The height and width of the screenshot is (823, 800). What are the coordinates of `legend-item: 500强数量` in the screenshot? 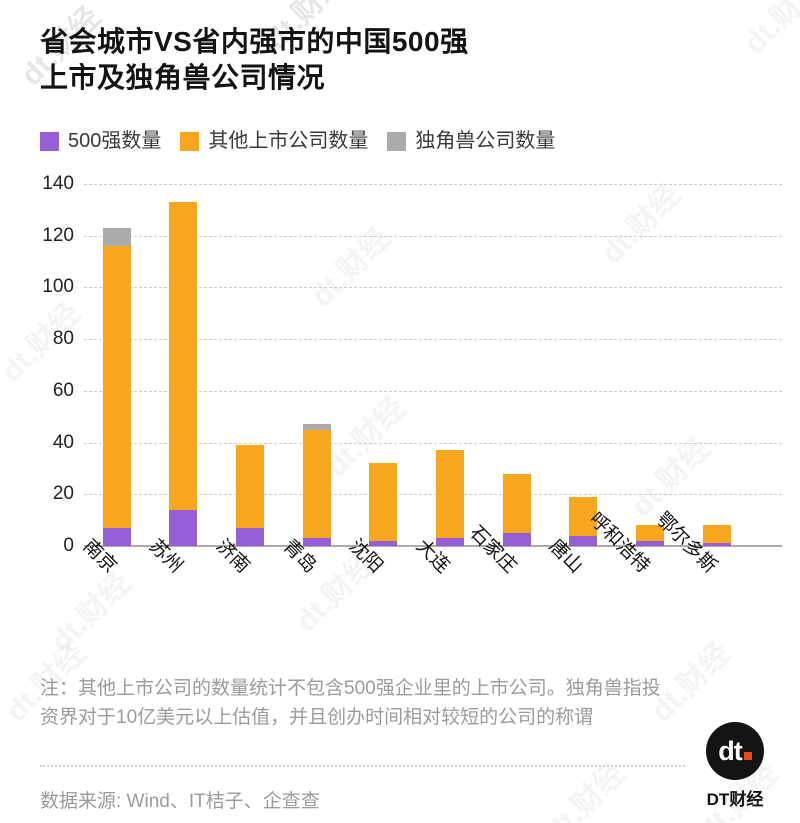 It's located at (100, 141).